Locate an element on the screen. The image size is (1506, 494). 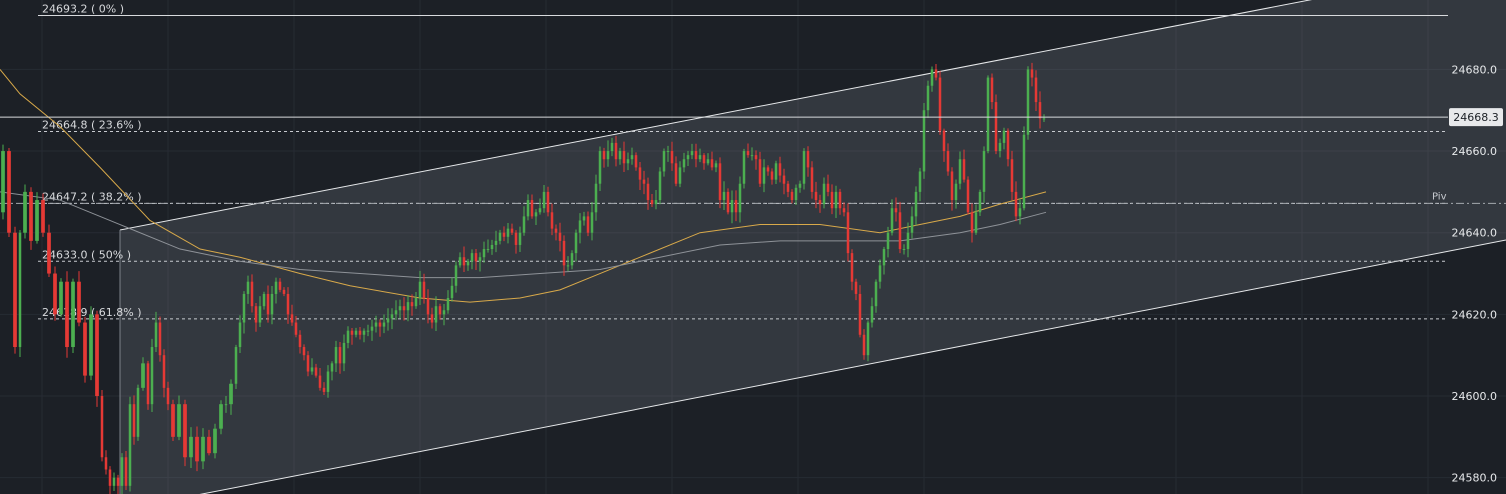
y-tick-label: 24660.0 is located at coordinates (1475, 151).